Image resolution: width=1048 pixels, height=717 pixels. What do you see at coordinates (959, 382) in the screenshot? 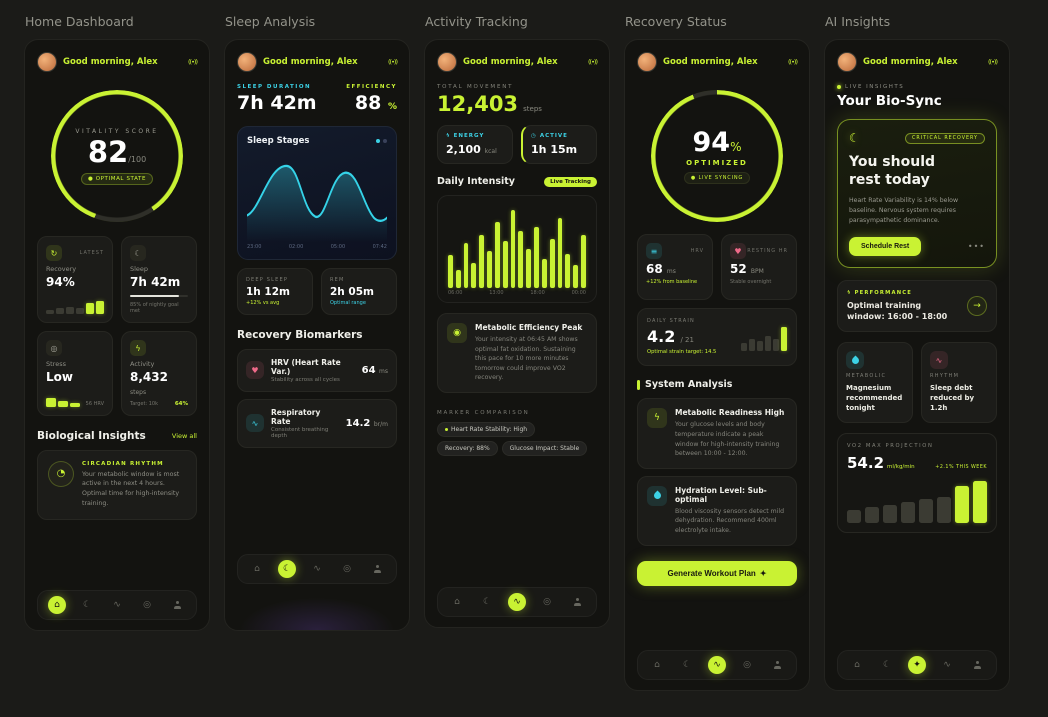
I see `rhythm-card: ∿ RHYTHM Sleep debt reduced by 1.2h` at bounding box center [959, 382].